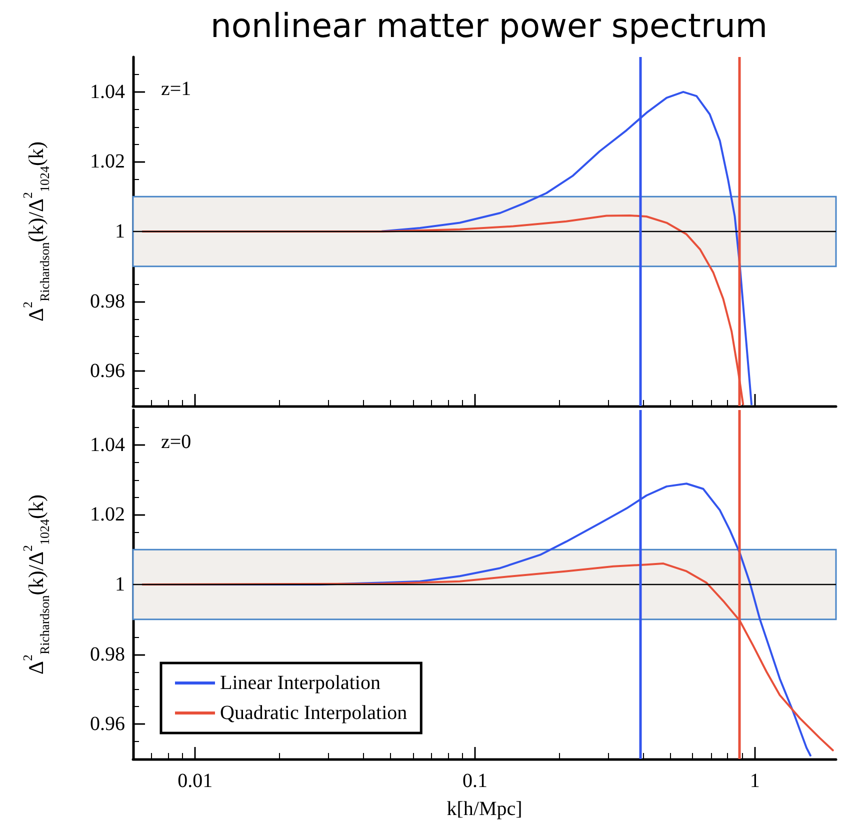  Describe the element at coordinates (489, 25) in the screenshot. I see `chart-title: nonlinear matter power spectrum` at that location.